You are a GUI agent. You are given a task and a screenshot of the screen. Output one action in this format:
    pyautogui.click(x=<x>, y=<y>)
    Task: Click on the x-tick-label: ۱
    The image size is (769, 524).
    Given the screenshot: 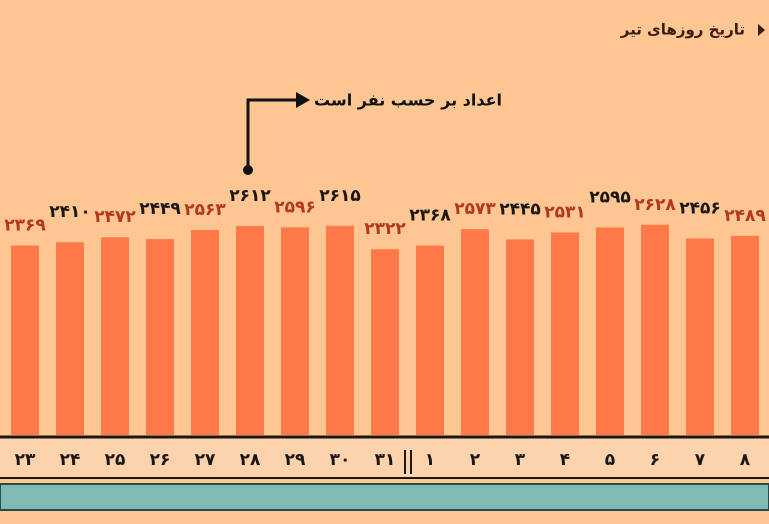 What is the action you would take?
    pyautogui.click(x=430, y=460)
    